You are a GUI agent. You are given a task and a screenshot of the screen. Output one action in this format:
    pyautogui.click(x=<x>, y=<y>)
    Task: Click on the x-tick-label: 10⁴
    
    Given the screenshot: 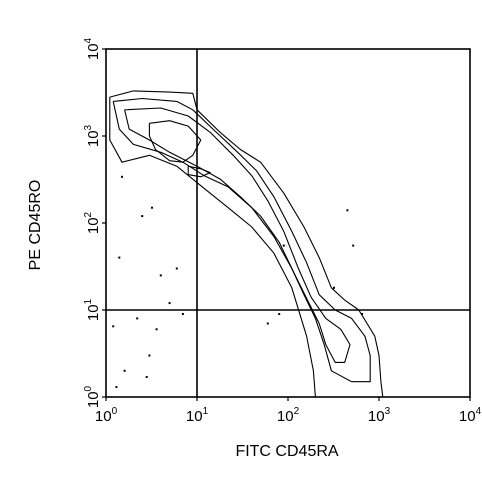 What is the action you would take?
    pyautogui.click(x=470, y=415)
    